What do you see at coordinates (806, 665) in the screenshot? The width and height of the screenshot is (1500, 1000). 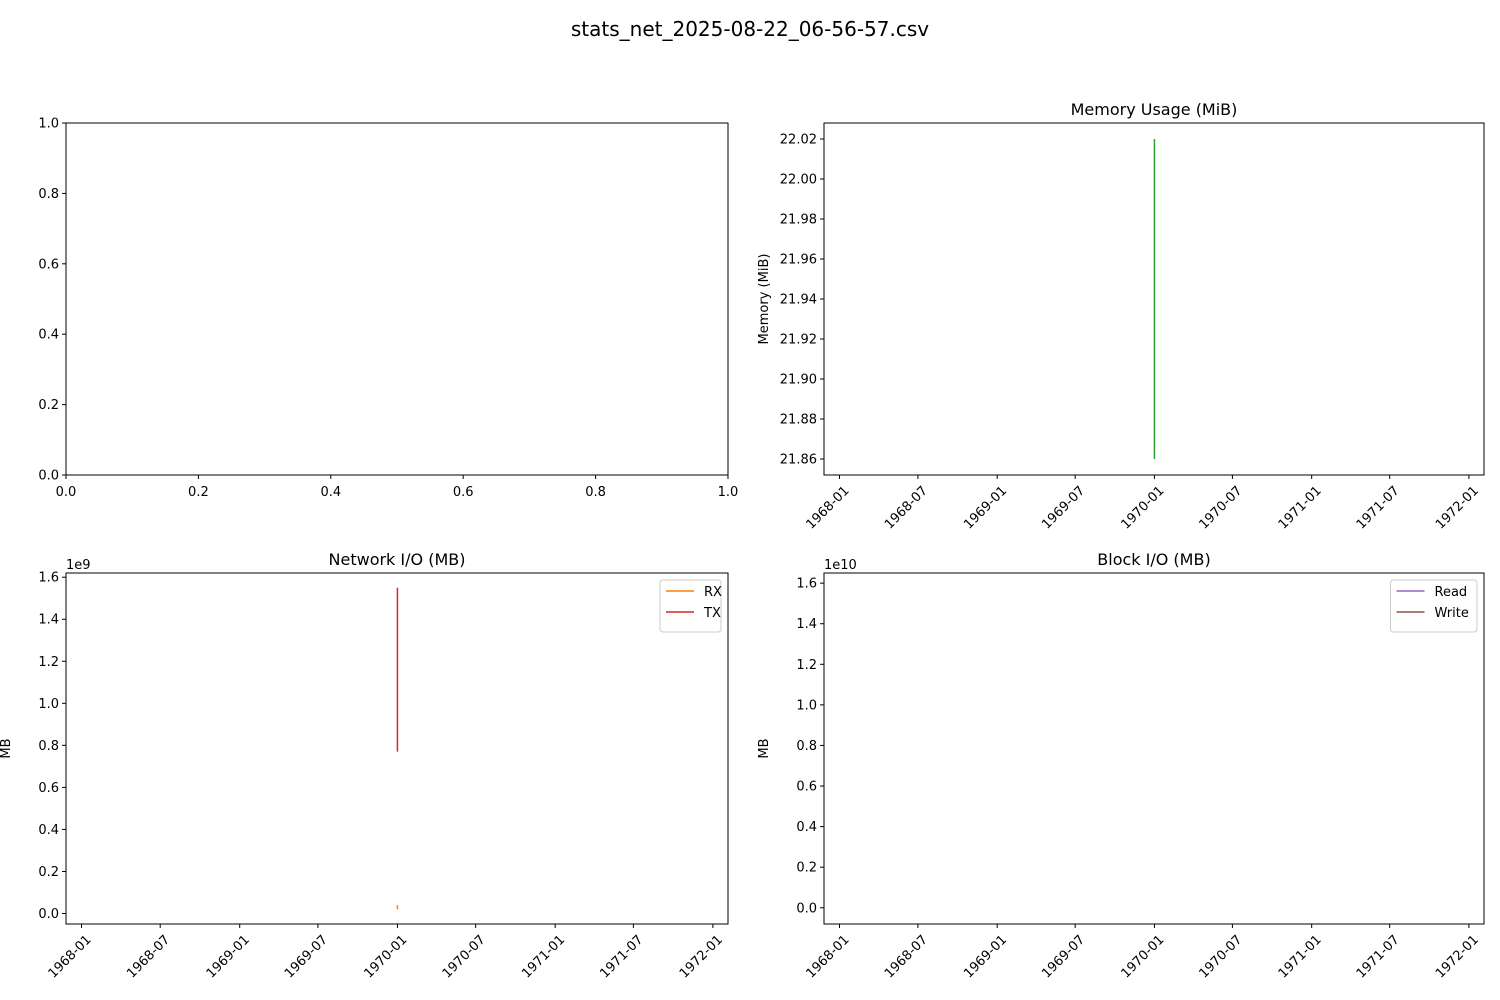 I see `charts-block-y-tick-label: 1.2` at bounding box center [806, 665].